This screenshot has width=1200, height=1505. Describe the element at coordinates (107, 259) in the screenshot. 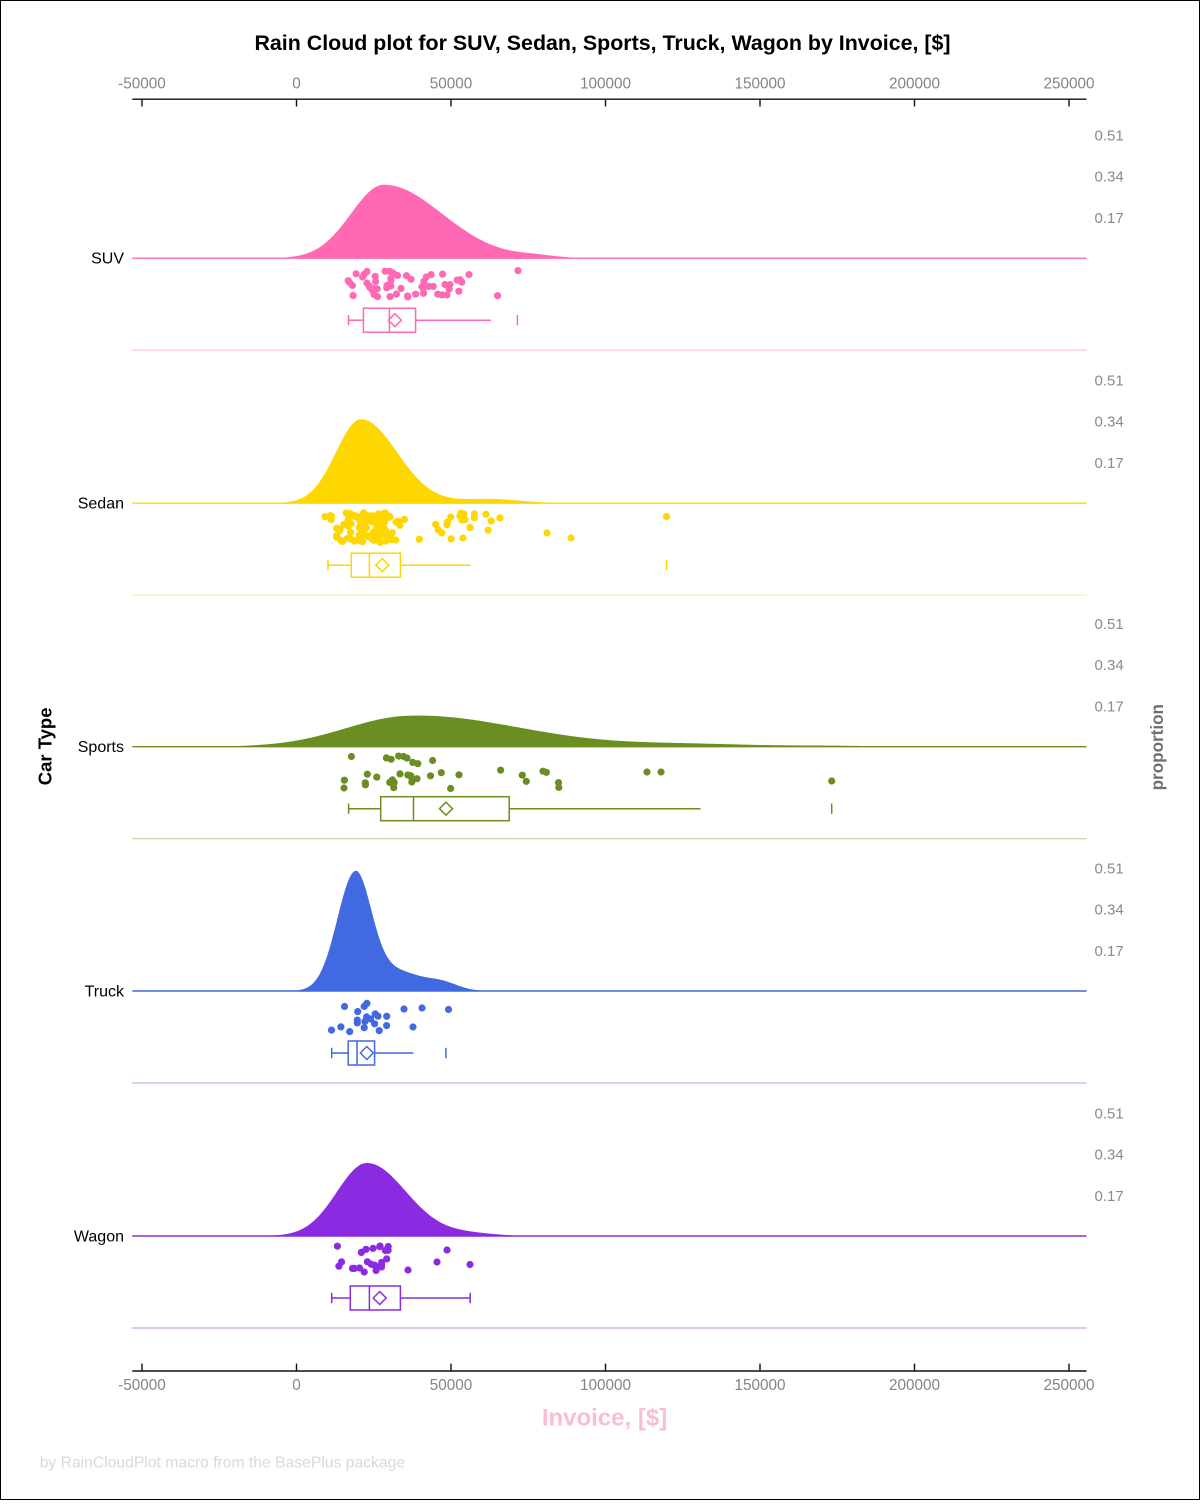

I see `svg-text: SUV` at that location.